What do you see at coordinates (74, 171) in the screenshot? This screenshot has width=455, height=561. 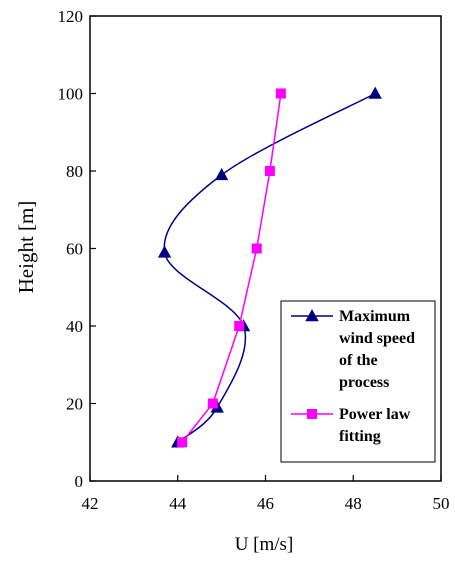 I see `y-tick-label: 80` at bounding box center [74, 171].